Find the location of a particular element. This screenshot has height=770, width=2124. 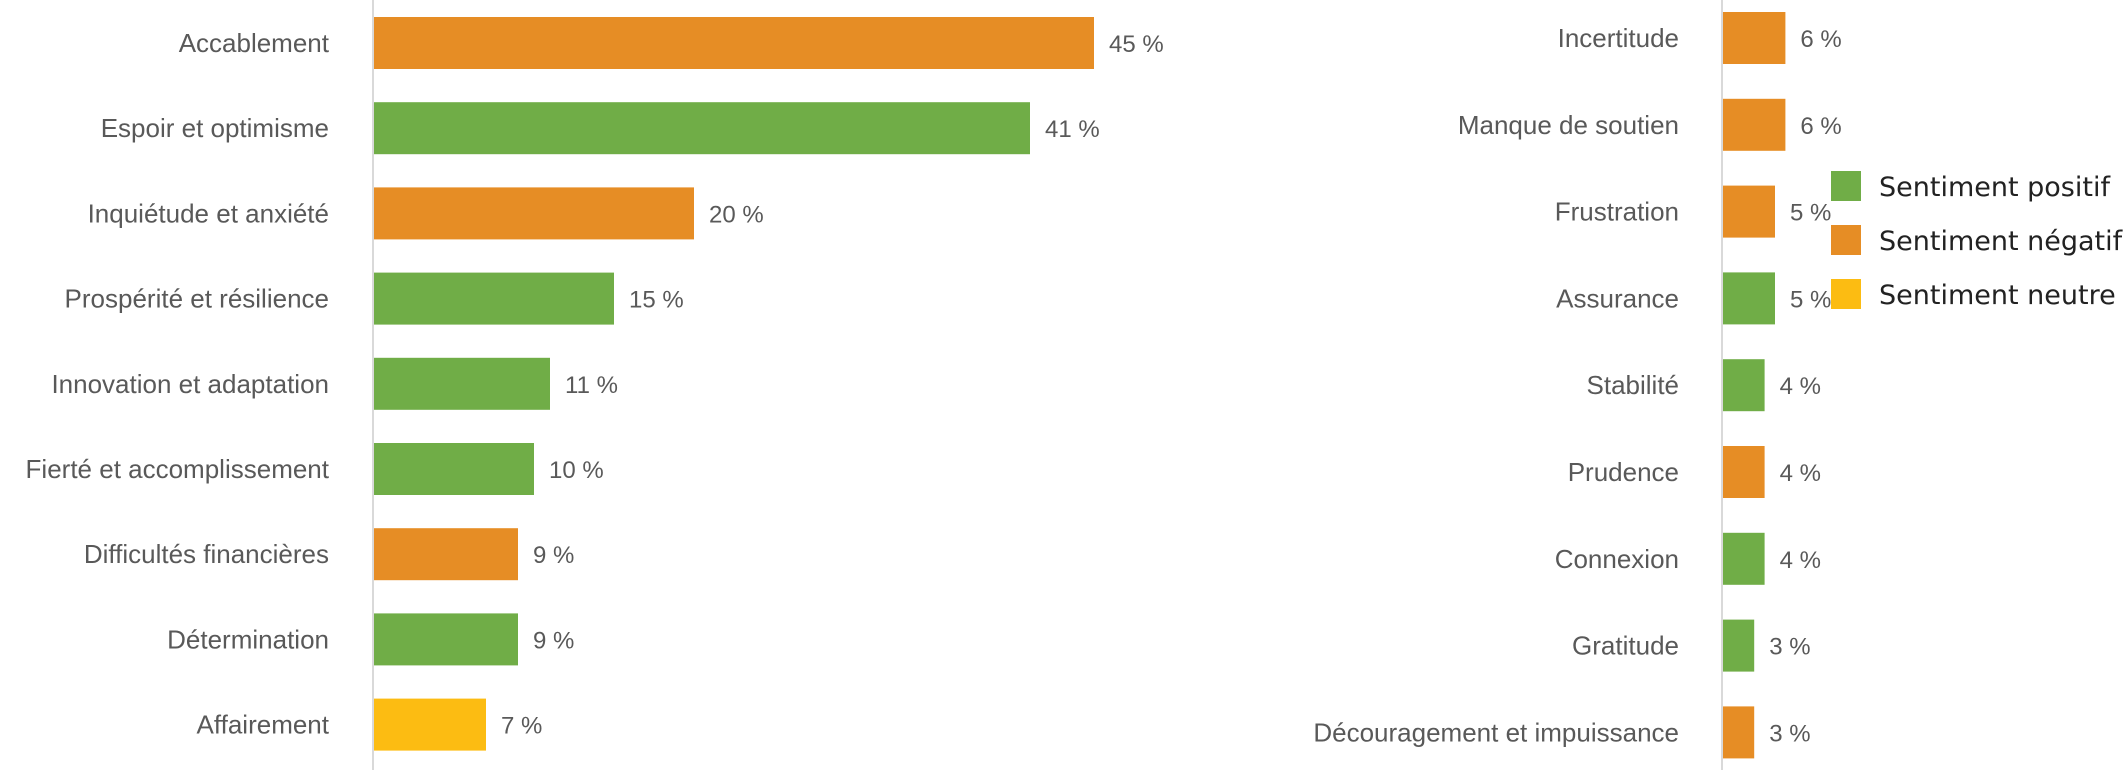

legend-swatch-neutral is located at coordinates (1846, 294).